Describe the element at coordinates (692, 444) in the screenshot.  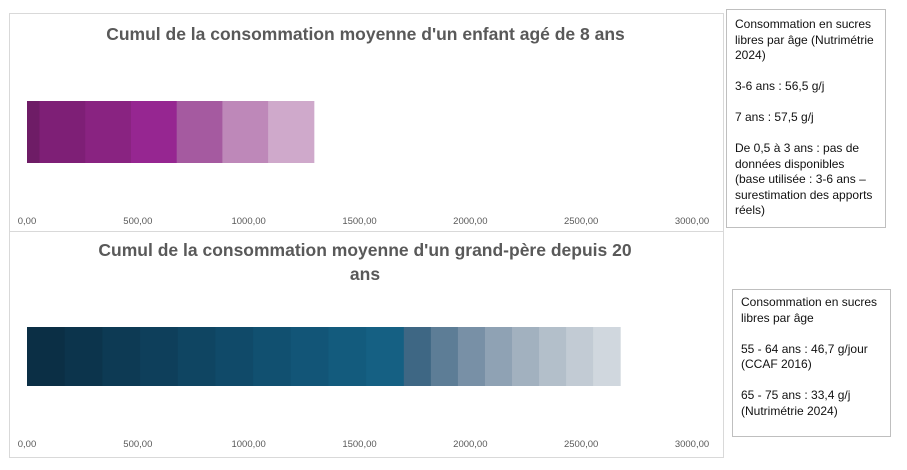
I see `tick-label-1-6: 3000,00` at that location.